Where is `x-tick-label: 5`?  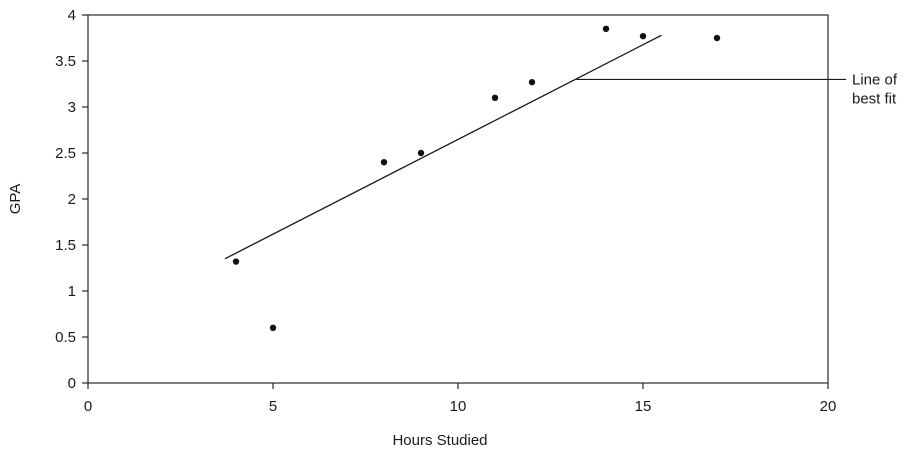
x-tick-label: 5 is located at coordinates (273, 406).